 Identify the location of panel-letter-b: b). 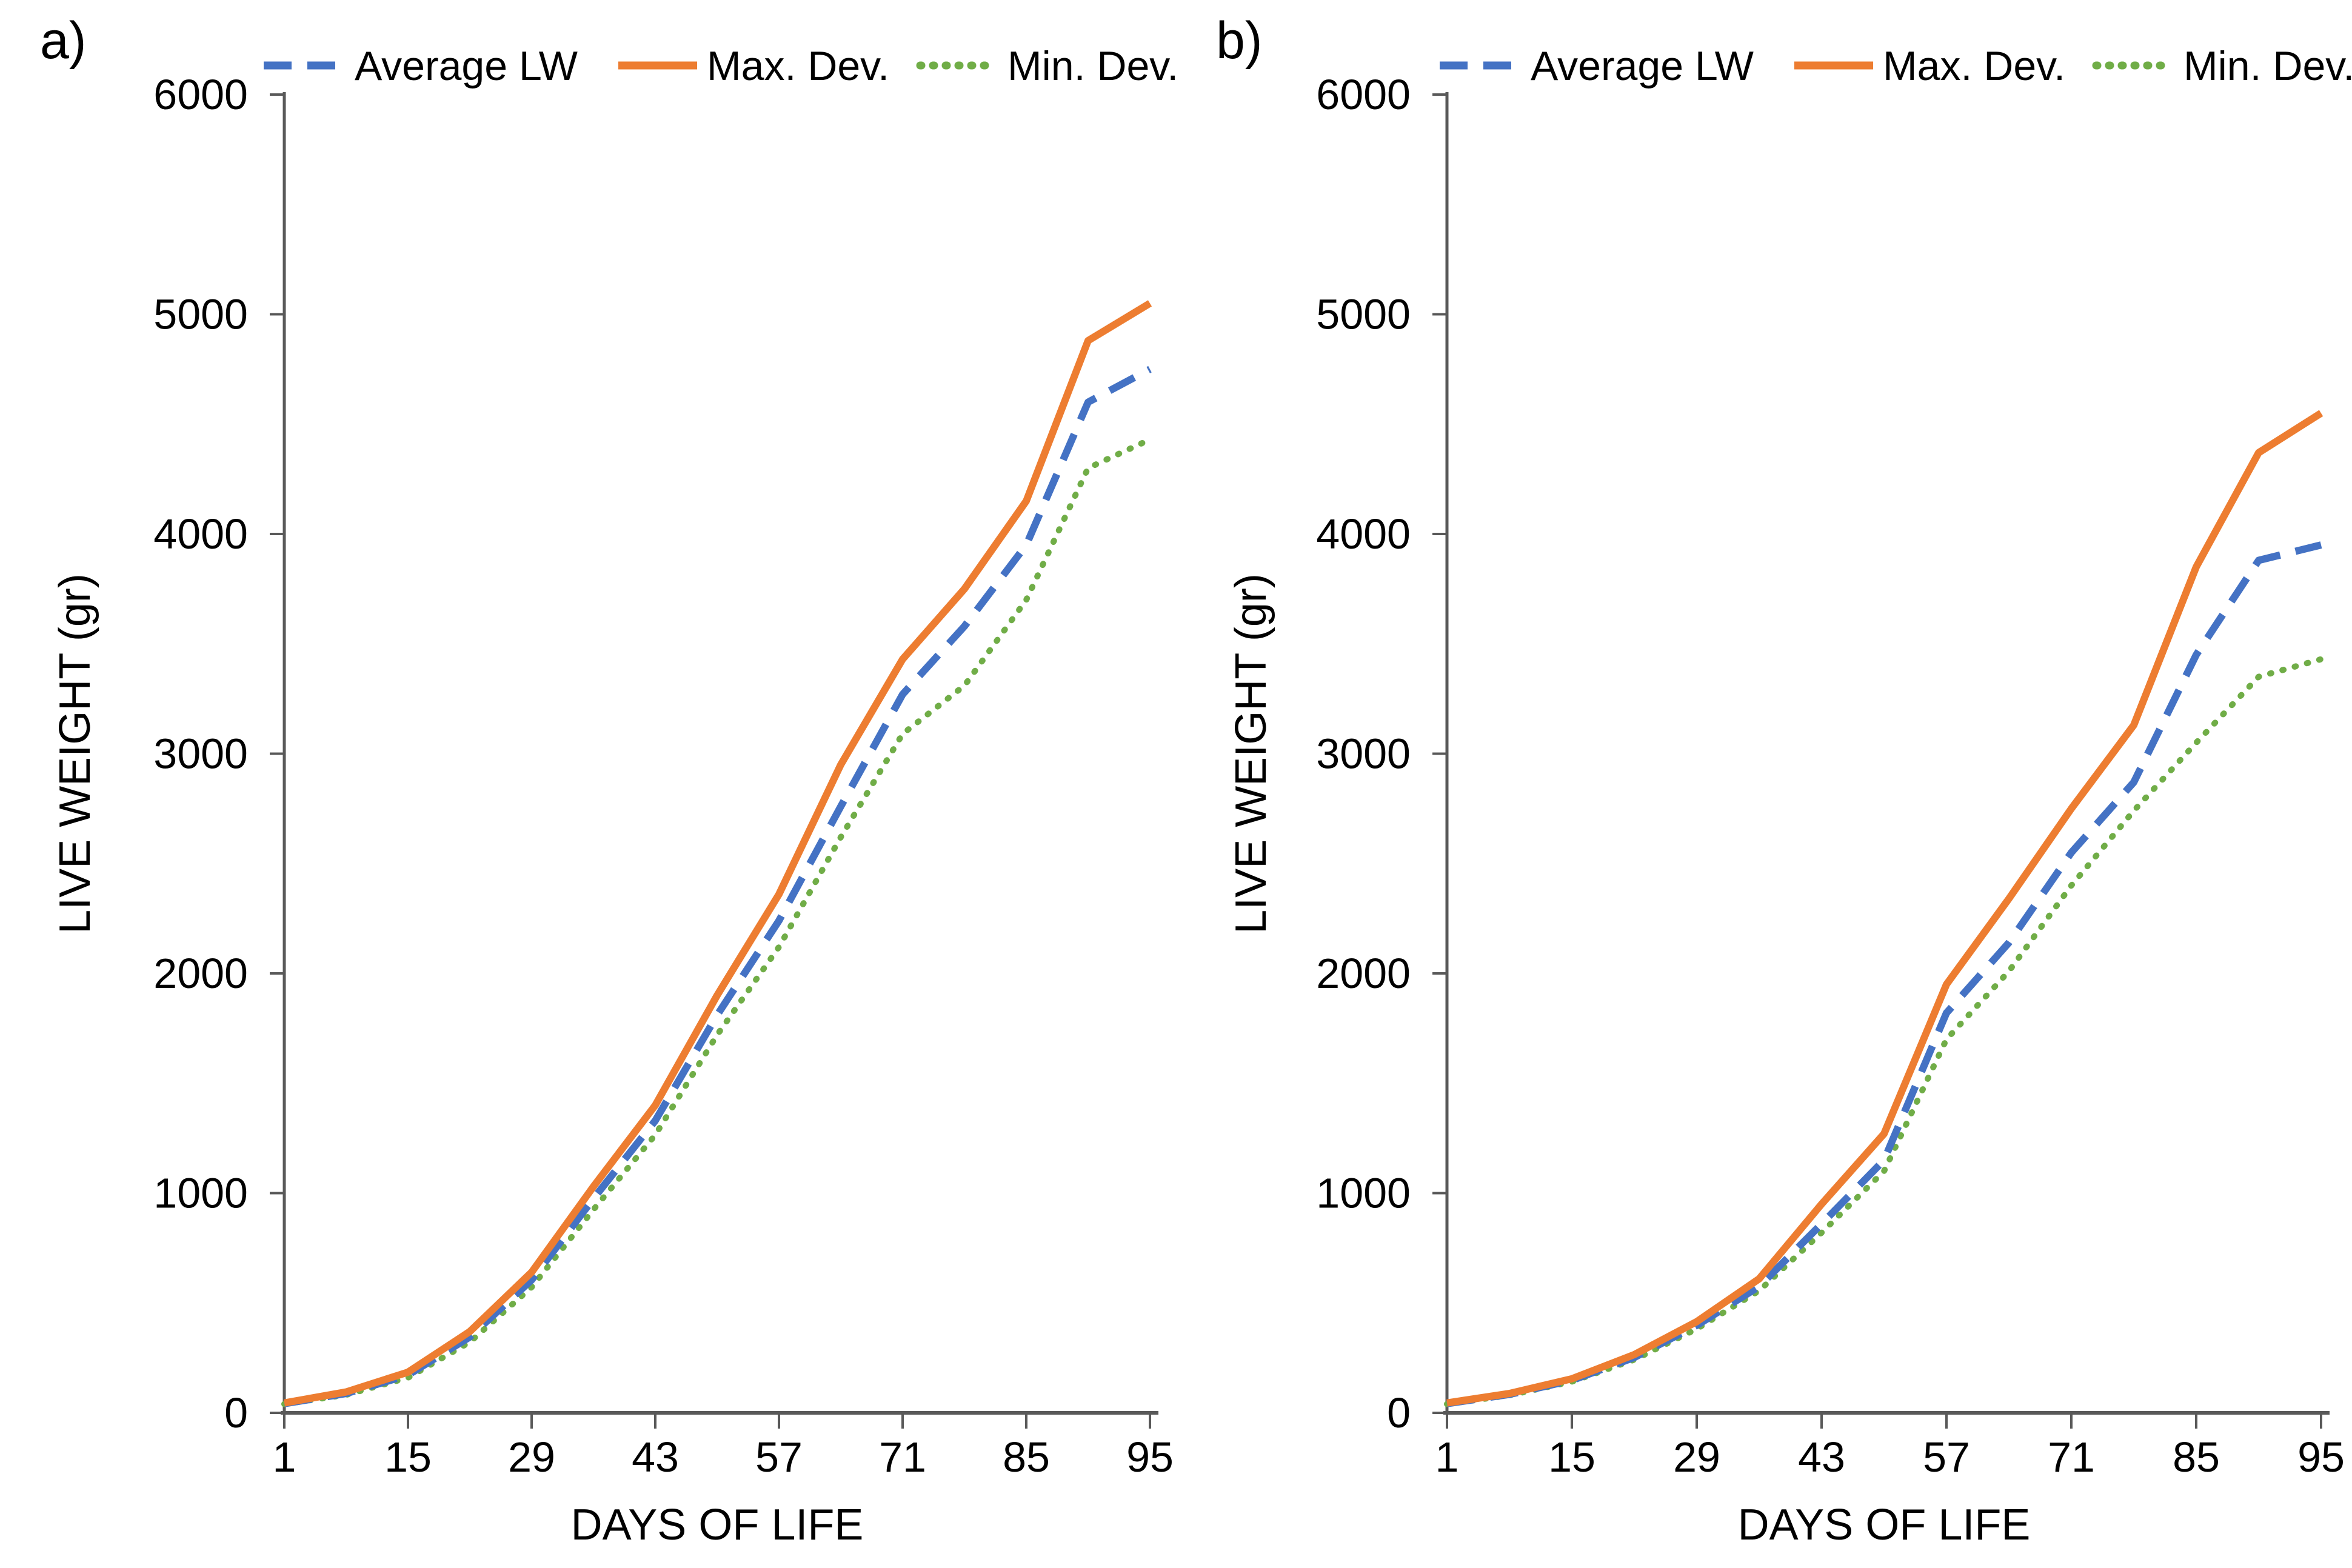
(1239, 41).